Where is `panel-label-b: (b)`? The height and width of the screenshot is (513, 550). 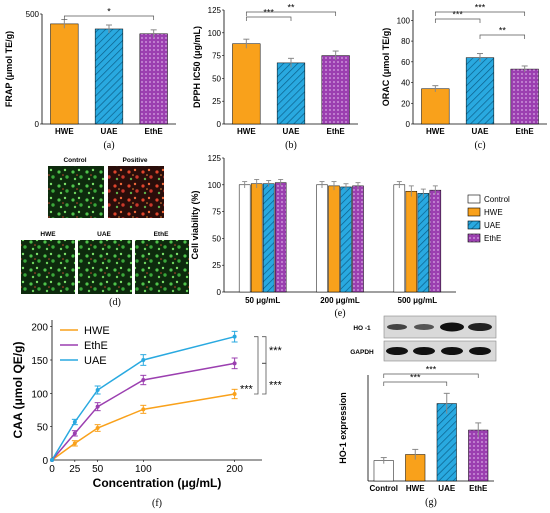
panel-label-b: (b) is located at coordinates (291, 145).